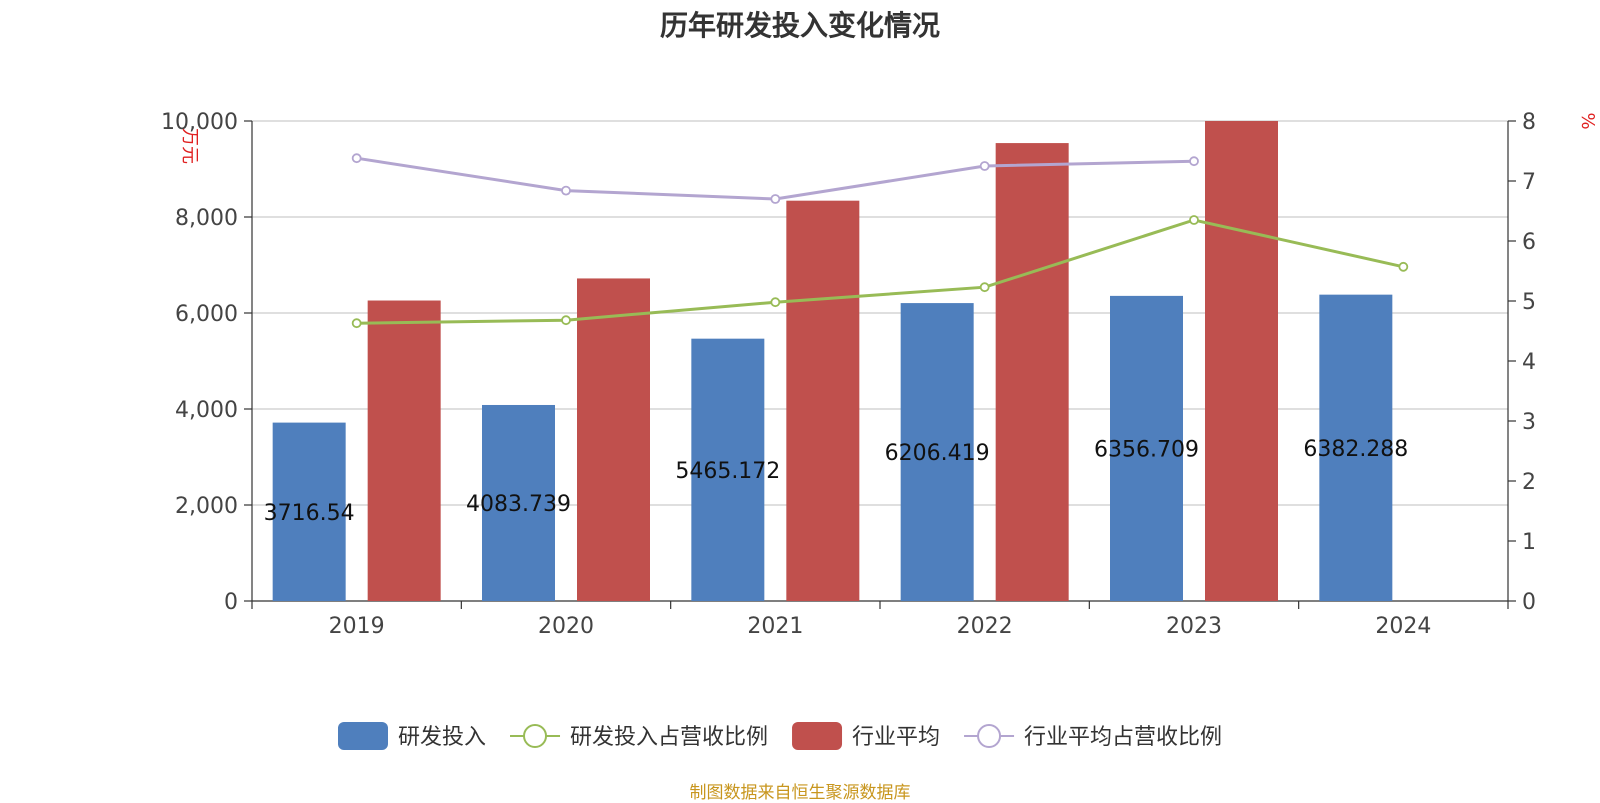  Describe the element at coordinates (1123, 737) in the screenshot. I see `legend-industry-ratio-label: 行业平均占营收比例` at that location.